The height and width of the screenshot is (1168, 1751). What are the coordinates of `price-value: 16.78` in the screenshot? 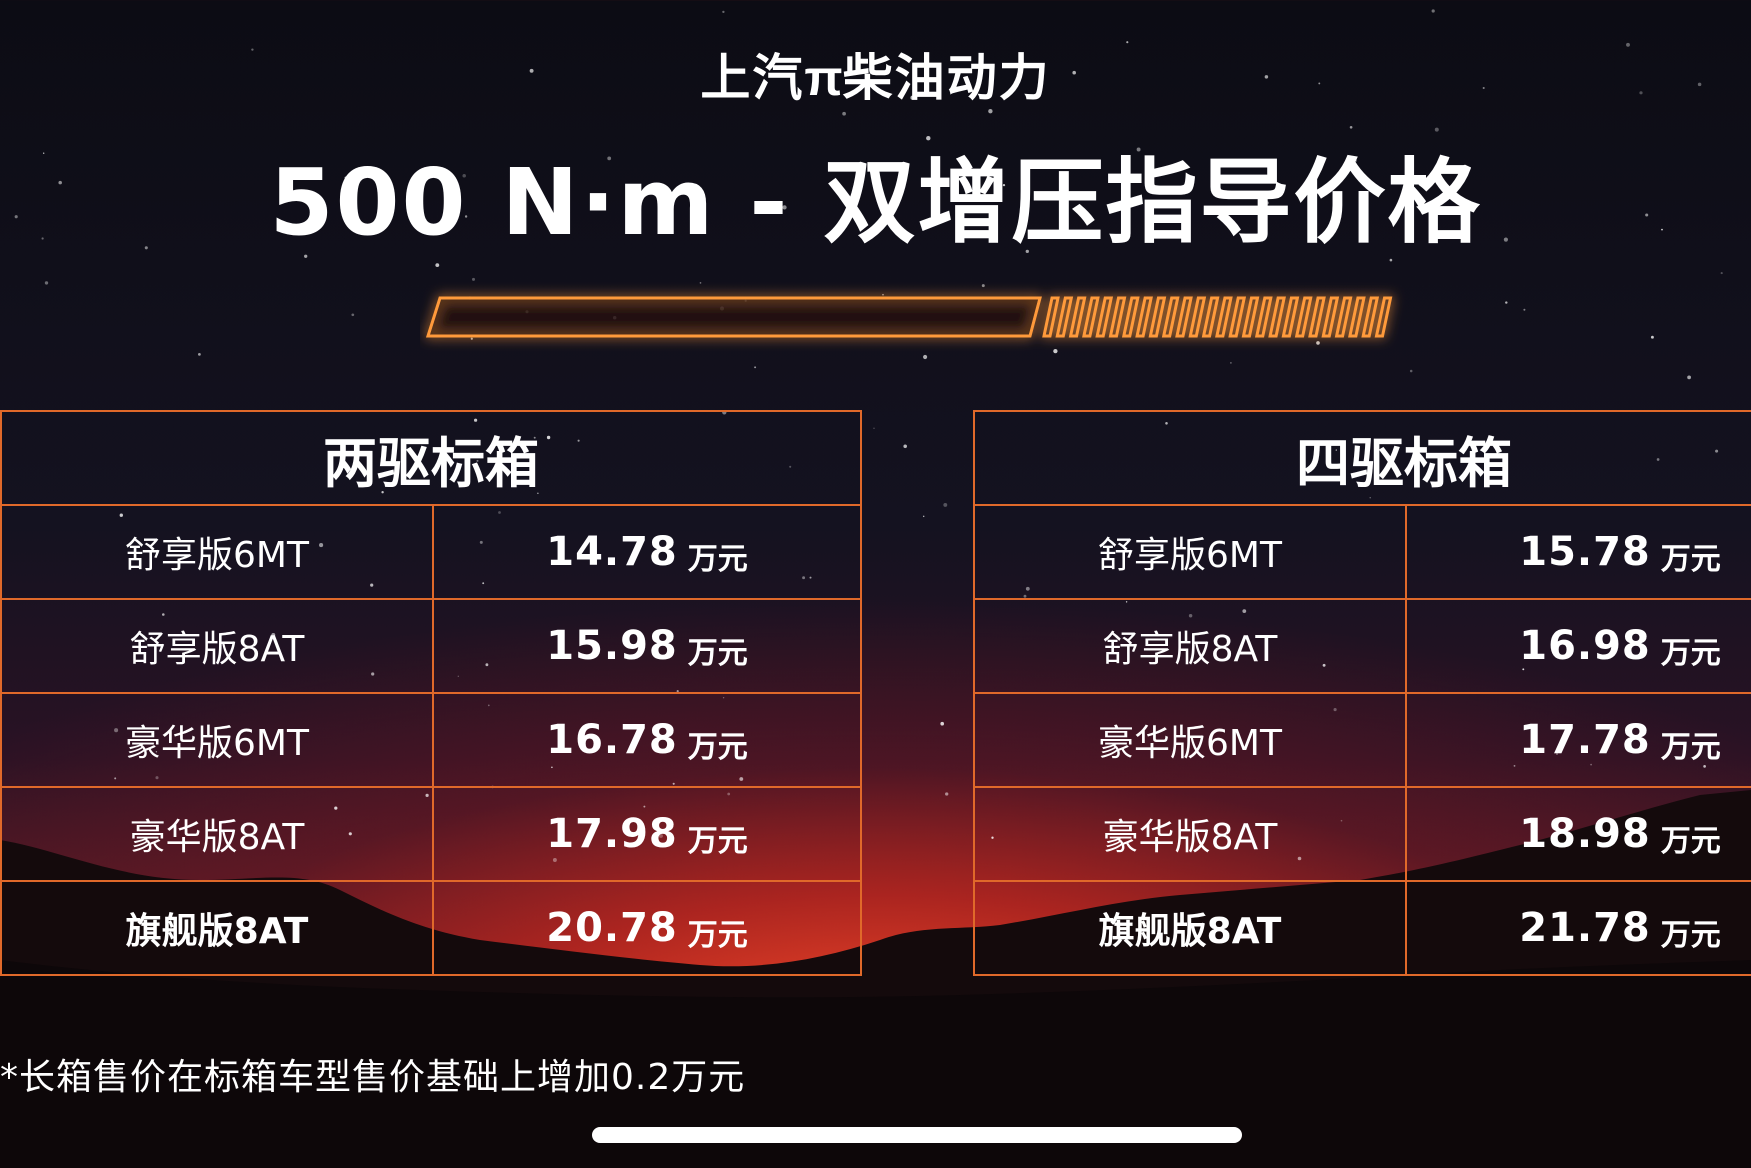 It's located at (612, 740).